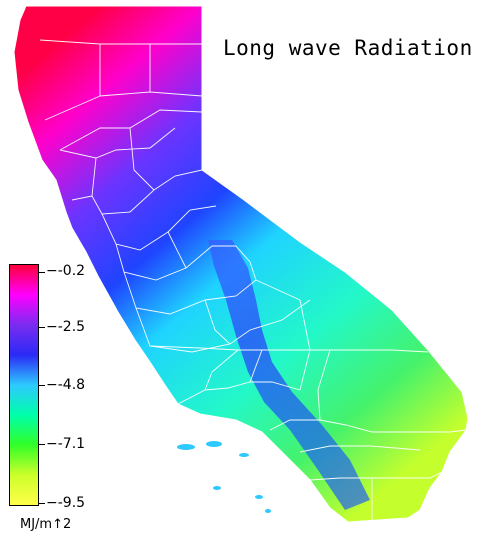 This screenshot has width=500, height=550. What do you see at coordinates (46, 524) in the screenshot?
I see `legend-unit-label: MJ/m↑2` at bounding box center [46, 524].